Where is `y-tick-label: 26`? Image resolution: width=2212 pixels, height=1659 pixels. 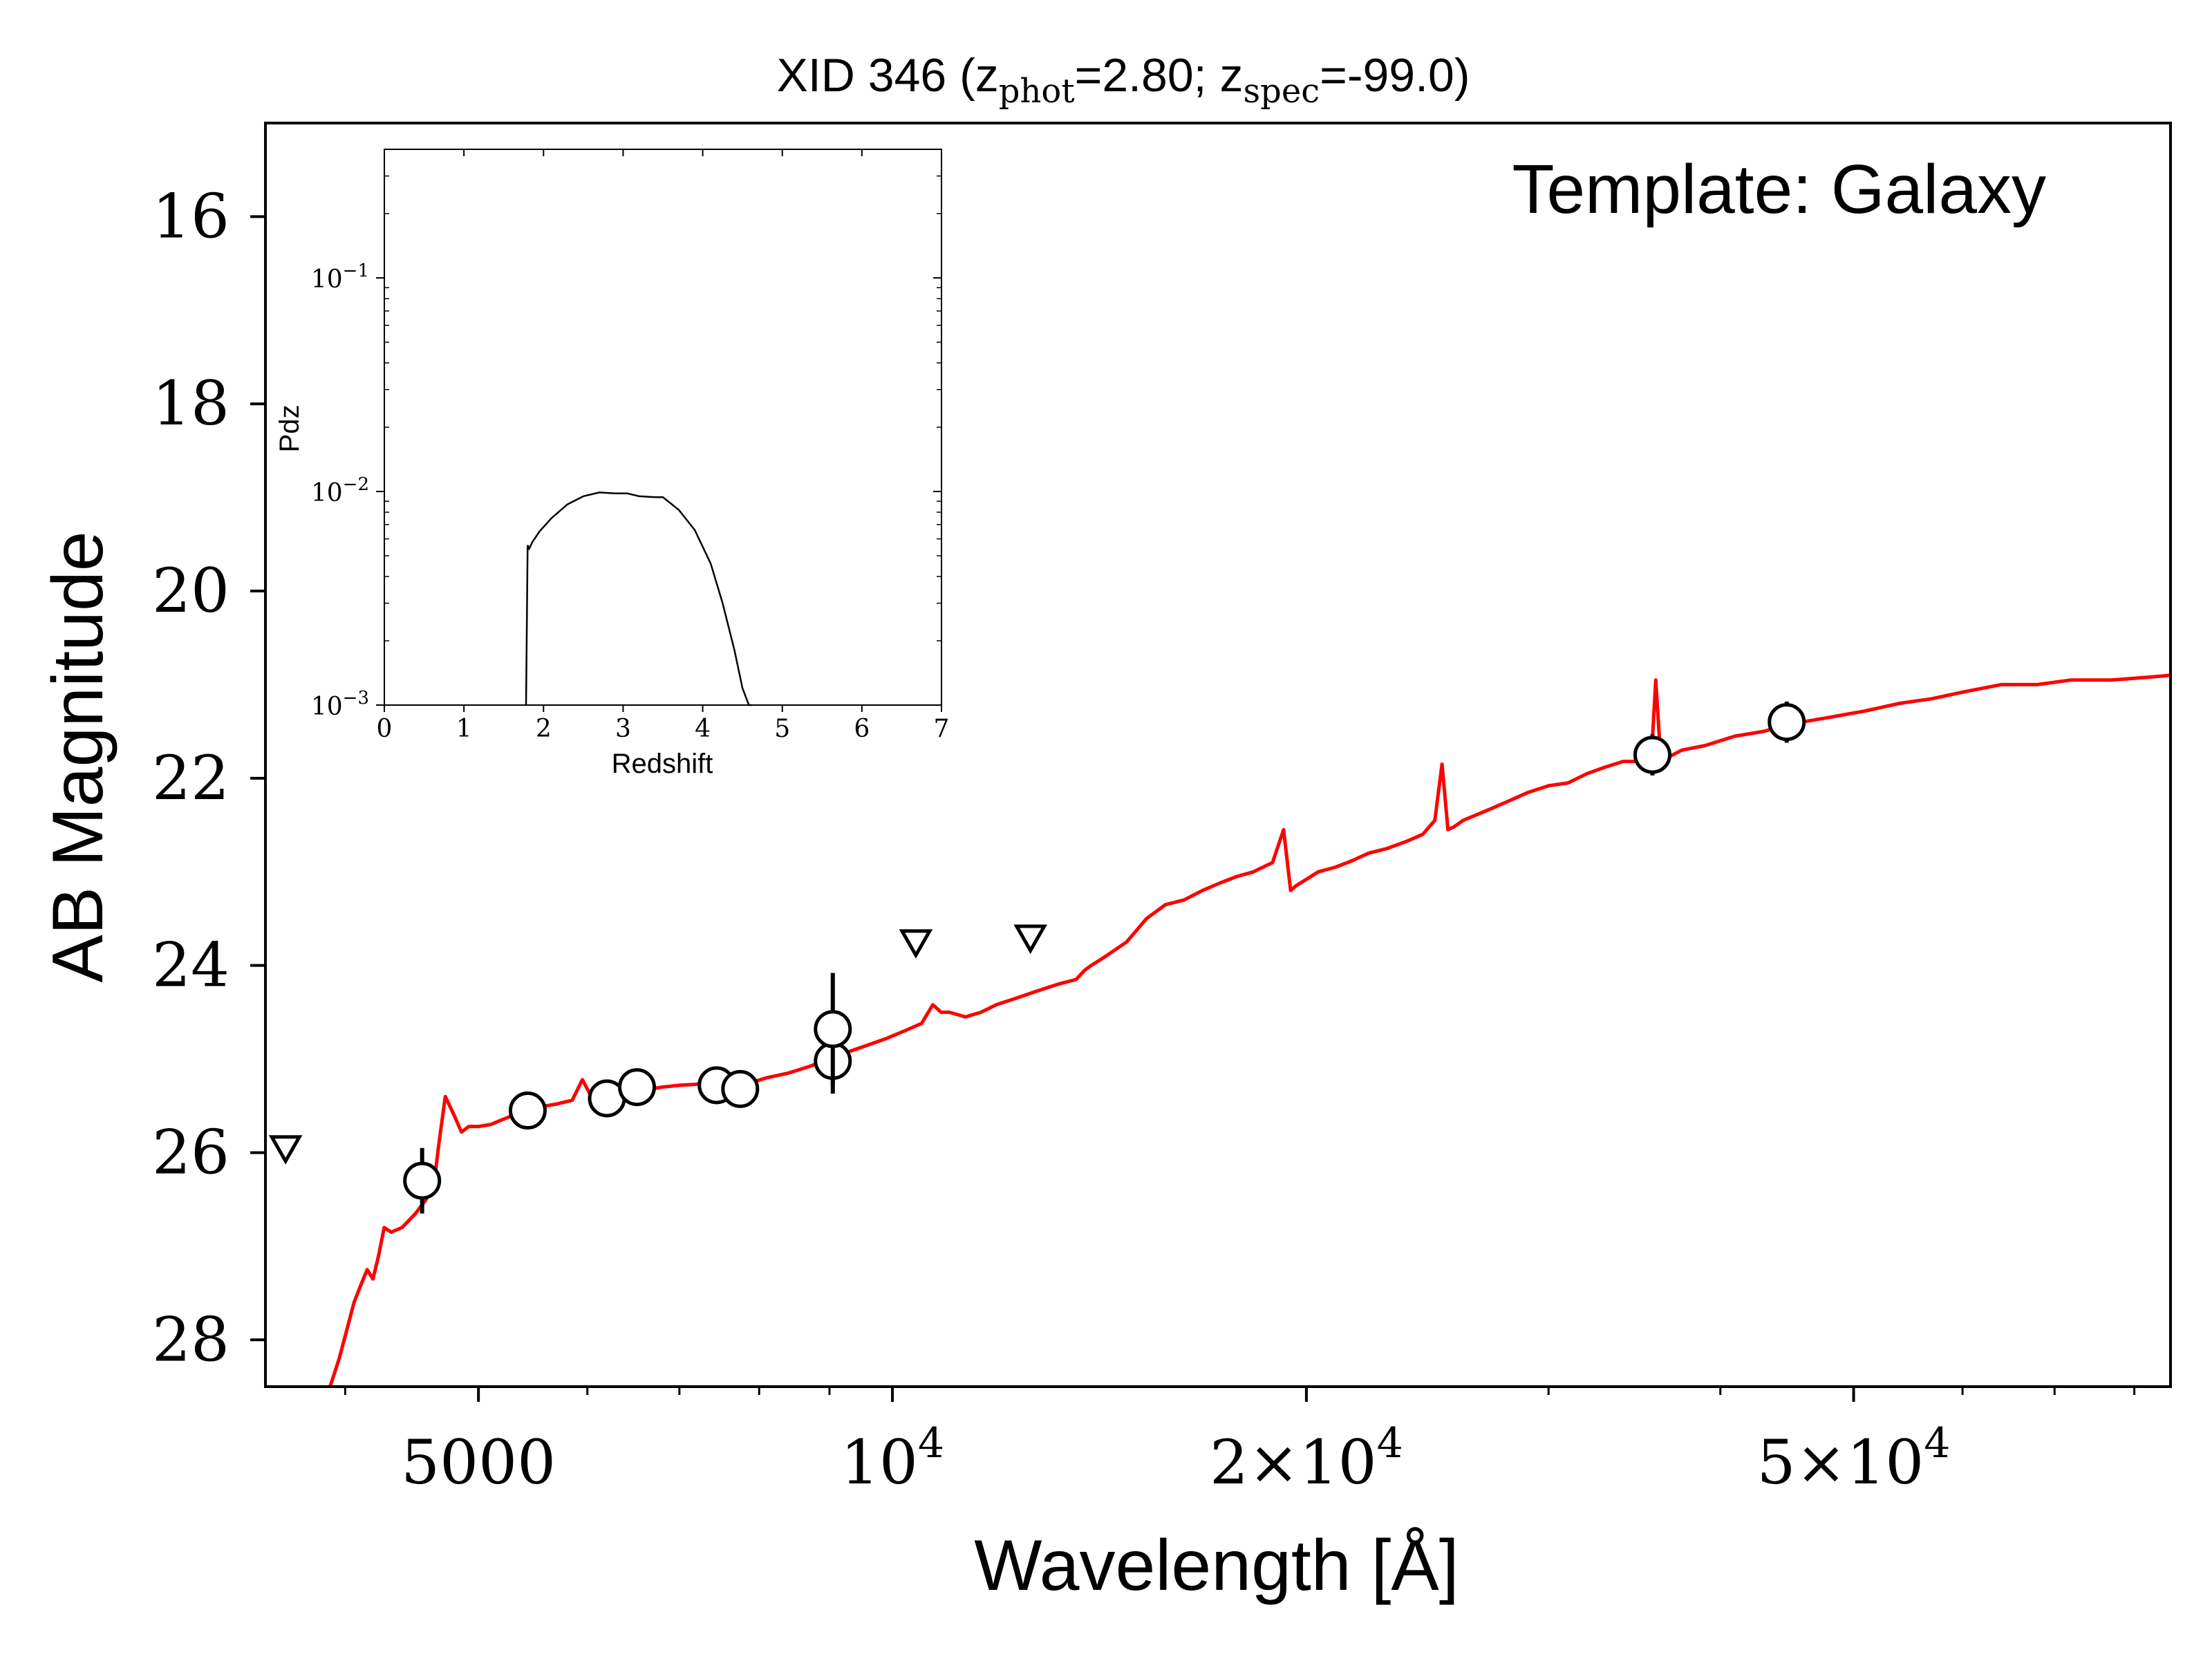
y-tick-label: 26 is located at coordinates (191, 1152).